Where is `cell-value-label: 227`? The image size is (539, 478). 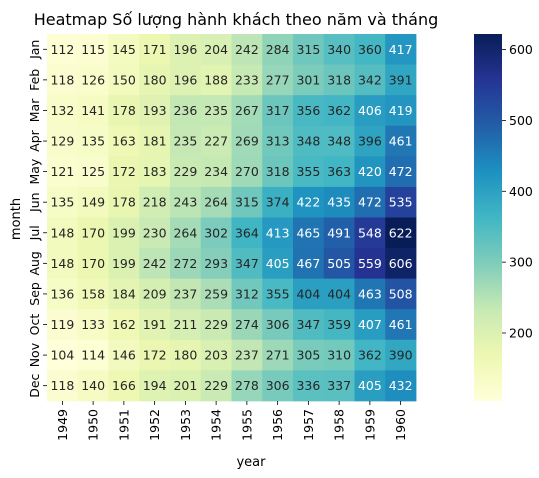 cell-value-label: 227 is located at coordinates (216, 141).